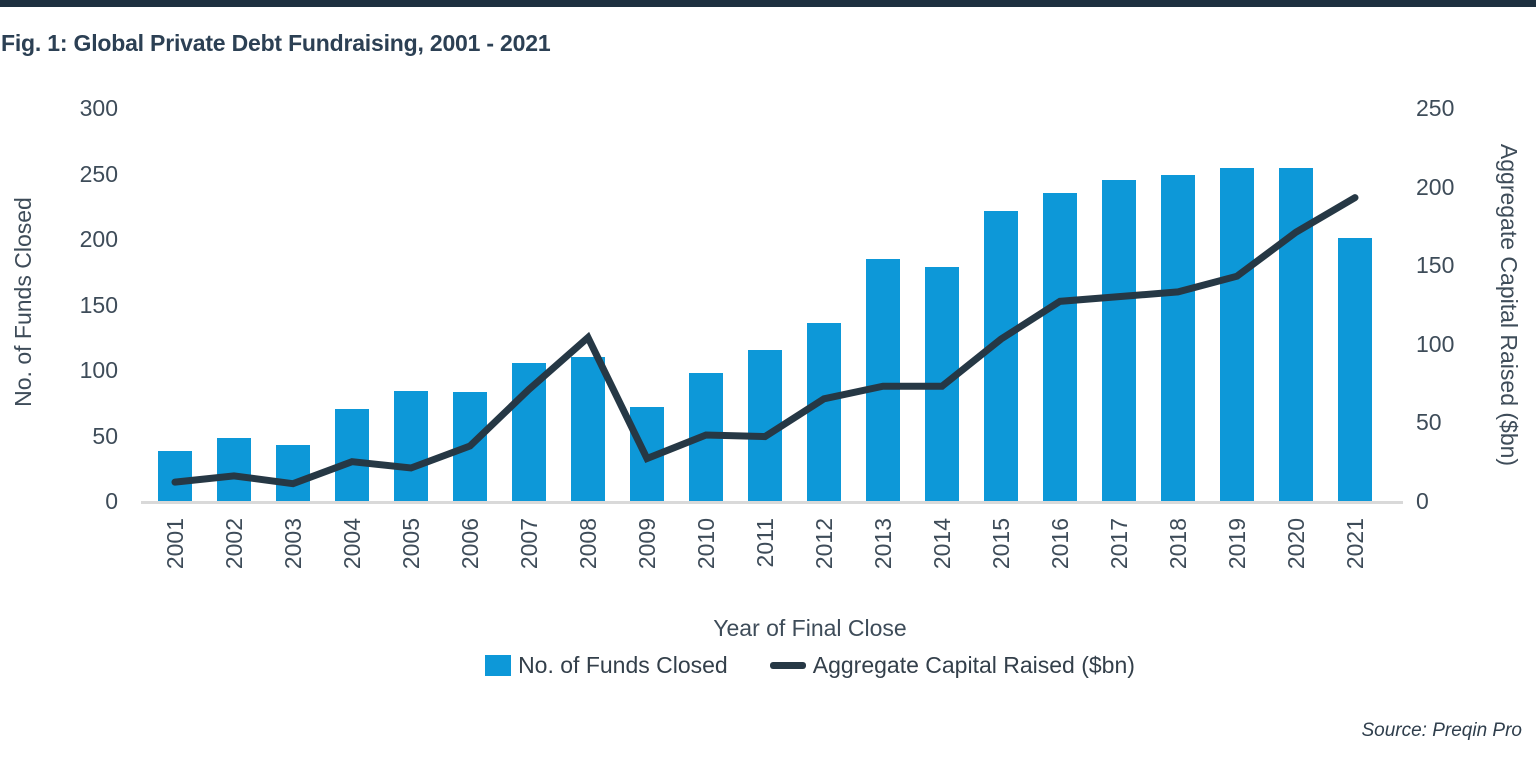 This screenshot has width=1536, height=768. What do you see at coordinates (1435, 265) in the screenshot?
I see `right-axis-tick-150: 150` at bounding box center [1435, 265].